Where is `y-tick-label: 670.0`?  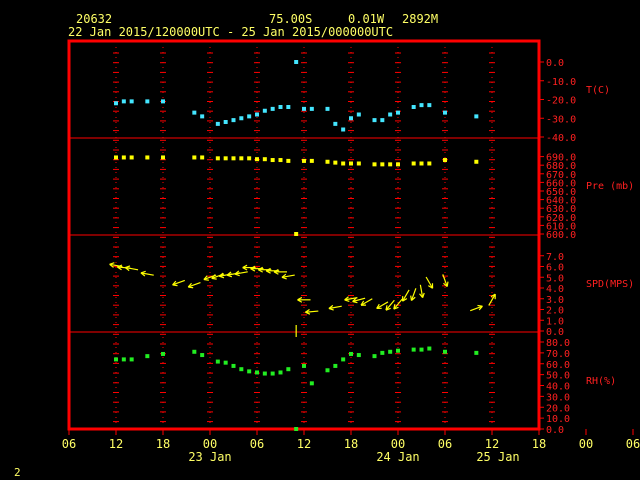 y-tick-label: 670.0 is located at coordinates (561, 175).